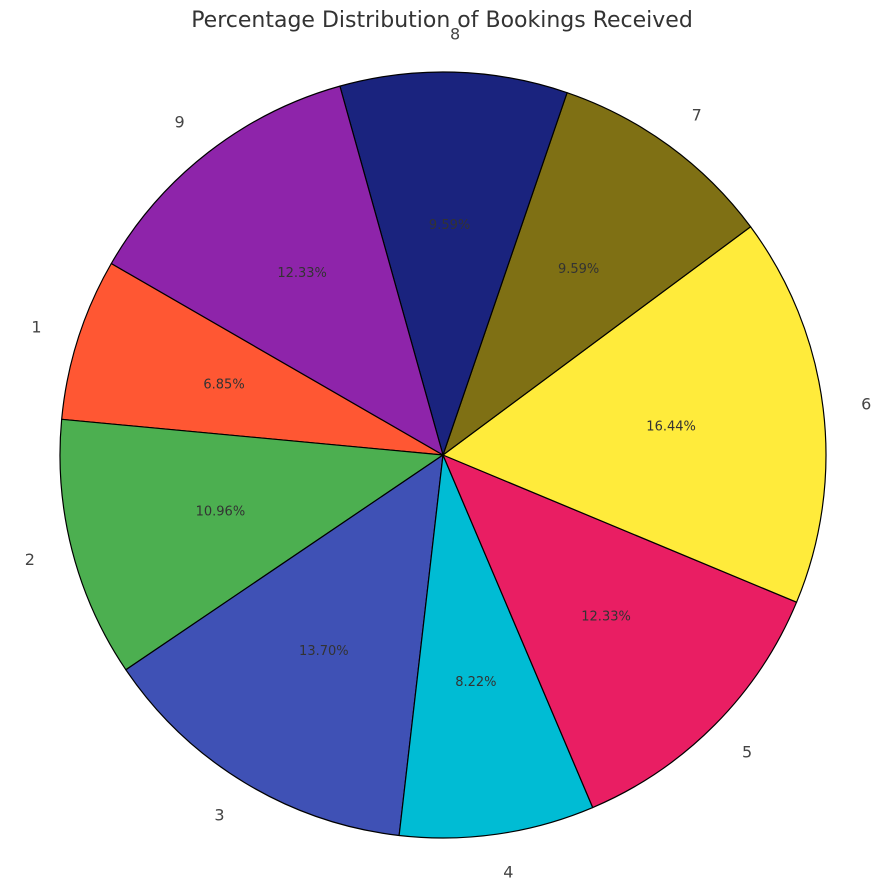 The height and width of the screenshot is (880, 874). I want to click on category-label-2: 2, so click(30, 559).